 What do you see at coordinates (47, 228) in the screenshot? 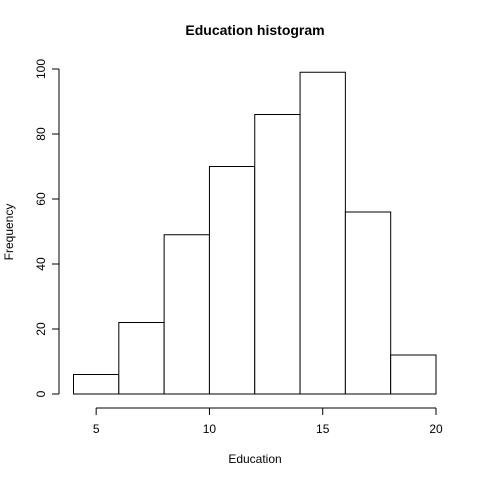
I see `y-axis: 0 20 40 60 80 100` at bounding box center [47, 228].